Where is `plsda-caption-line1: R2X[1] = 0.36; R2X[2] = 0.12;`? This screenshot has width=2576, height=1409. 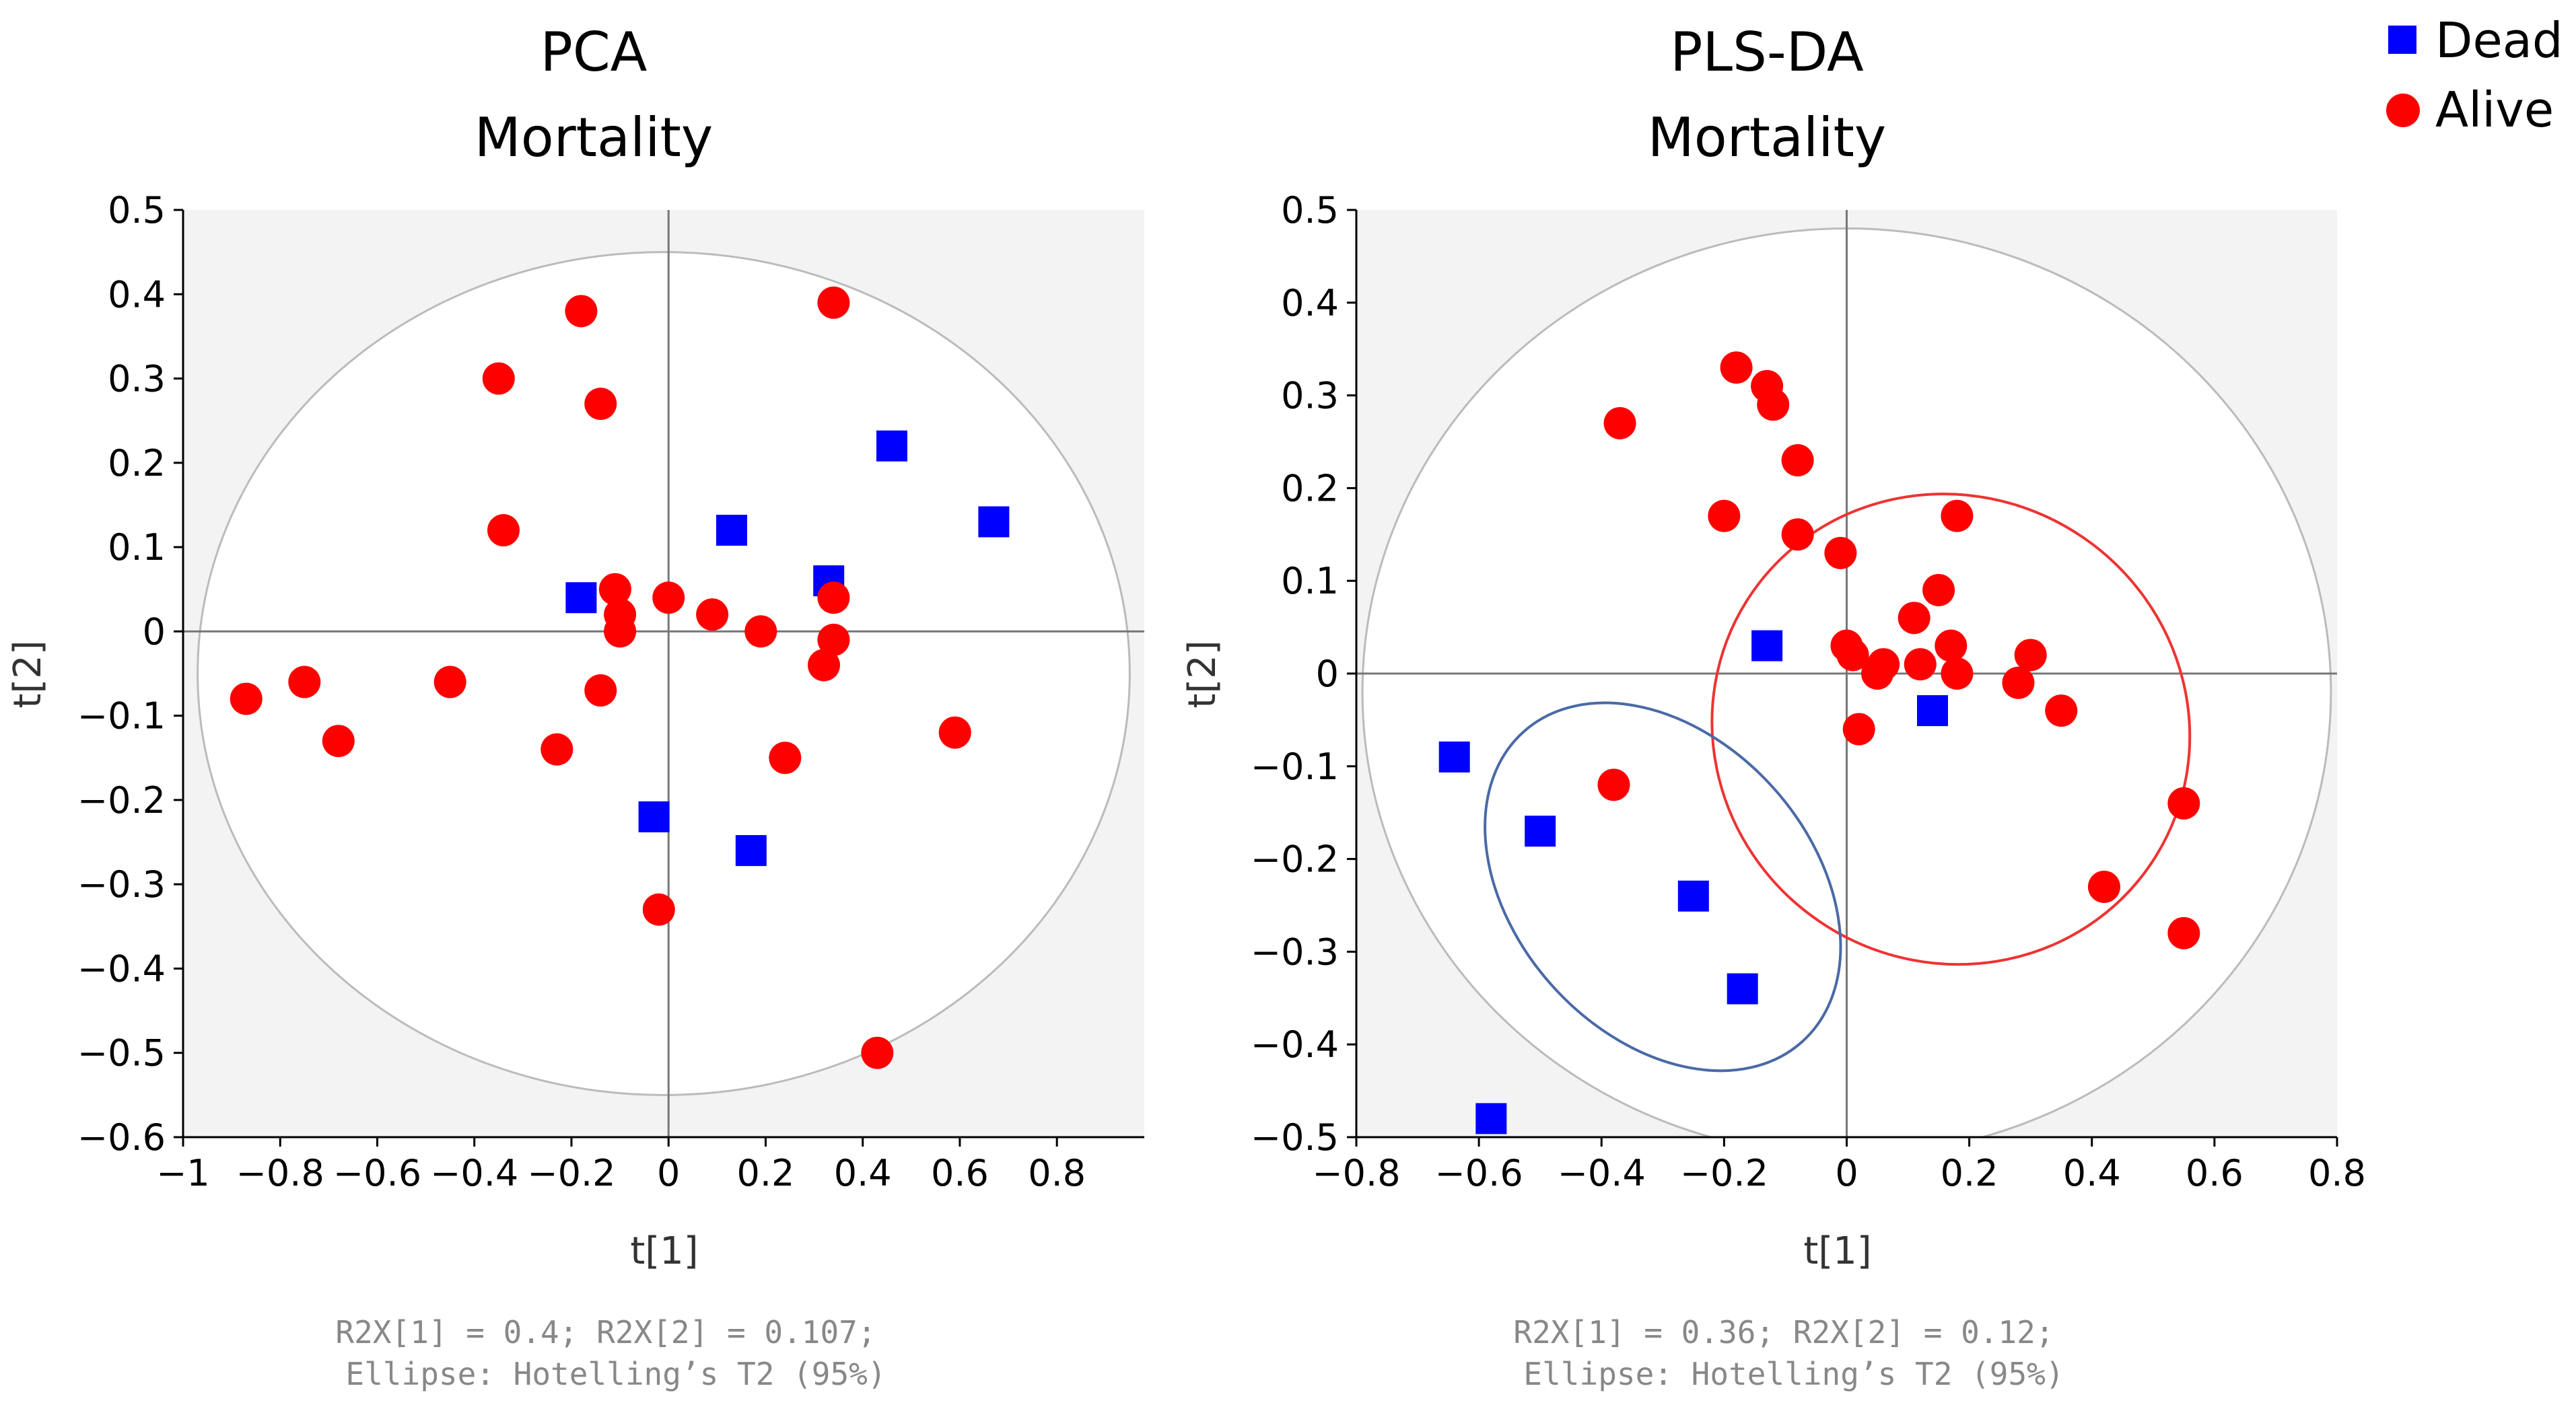
plsda-caption-line1: R2X[1] = 0.36; R2X[2] = 0.12; is located at coordinates (1783, 1332).